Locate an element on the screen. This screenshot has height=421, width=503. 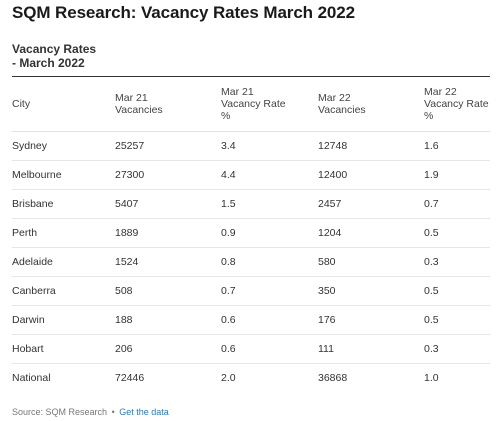
table-row: Perth 1889 0.9 1204 0.5 is located at coordinates (251, 233).